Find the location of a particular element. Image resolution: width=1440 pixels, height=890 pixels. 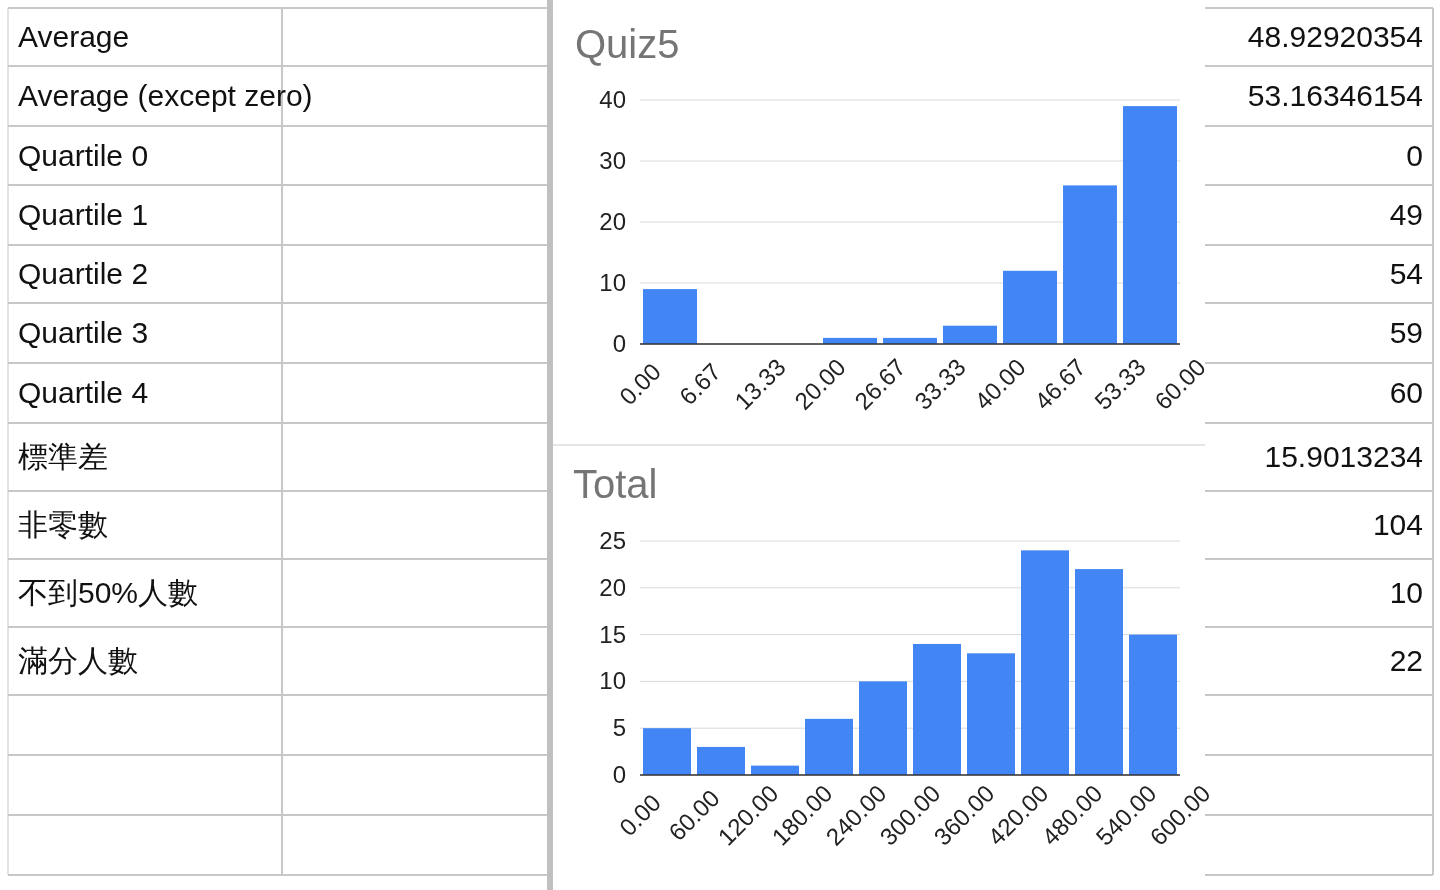

y-tick-label: 25 is located at coordinates (612, 540).